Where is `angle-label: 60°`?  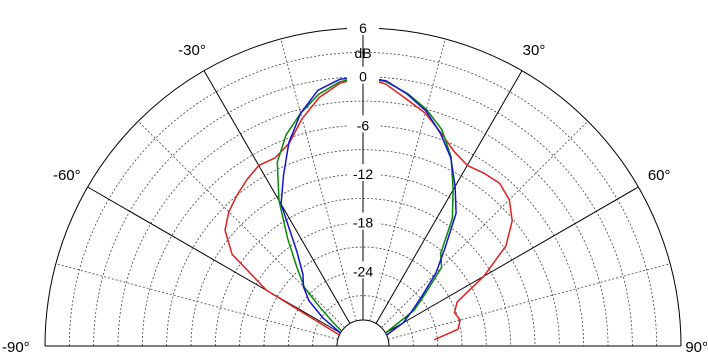
angle-label: 60° is located at coordinates (659, 175).